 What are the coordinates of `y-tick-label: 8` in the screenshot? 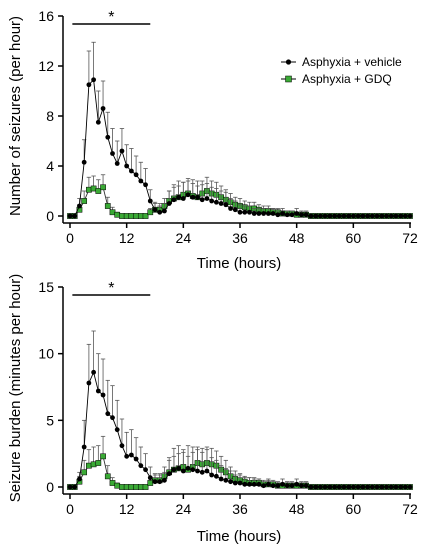 It's located at (50, 116).